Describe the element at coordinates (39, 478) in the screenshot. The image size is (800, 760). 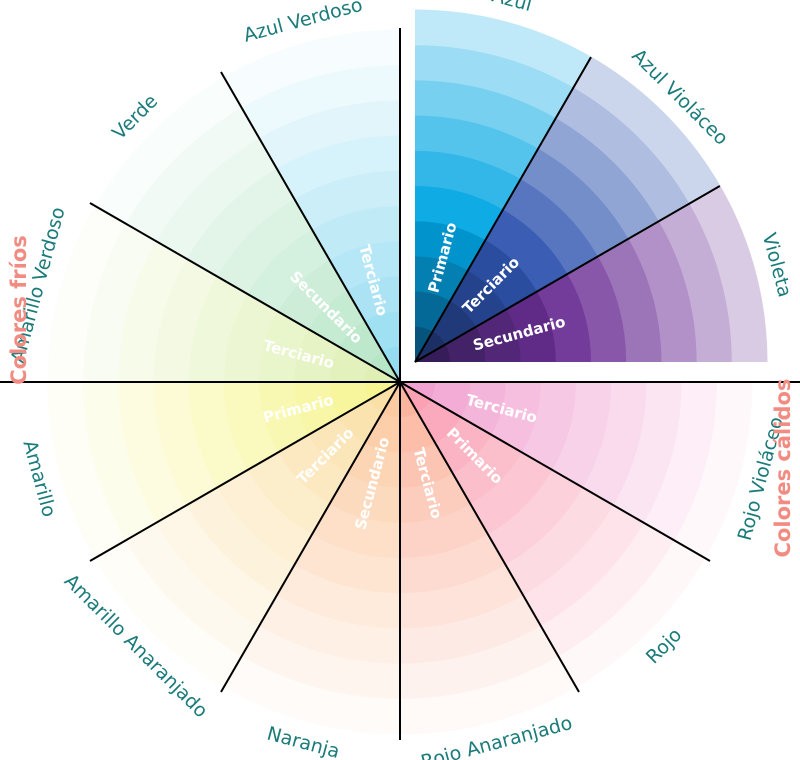
I see `hue-name: Amarillo` at that location.